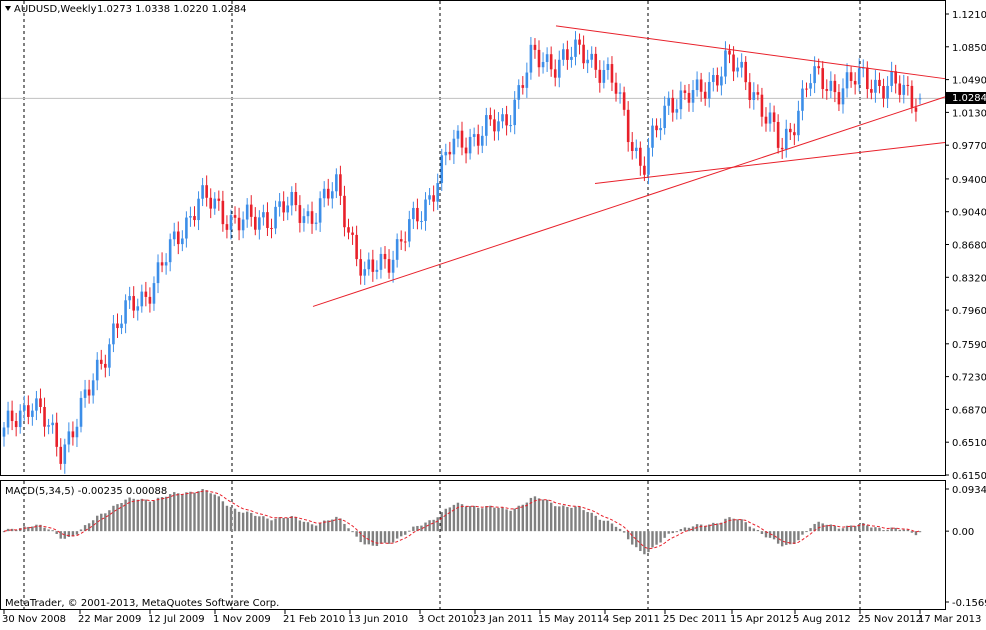 The width and height of the screenshot is (986, 630). What do you see at coordinates (761, 619) in the screenshot?
I see `date-tick-label: 15 Apr 2012` at bounding box center [761, 619].